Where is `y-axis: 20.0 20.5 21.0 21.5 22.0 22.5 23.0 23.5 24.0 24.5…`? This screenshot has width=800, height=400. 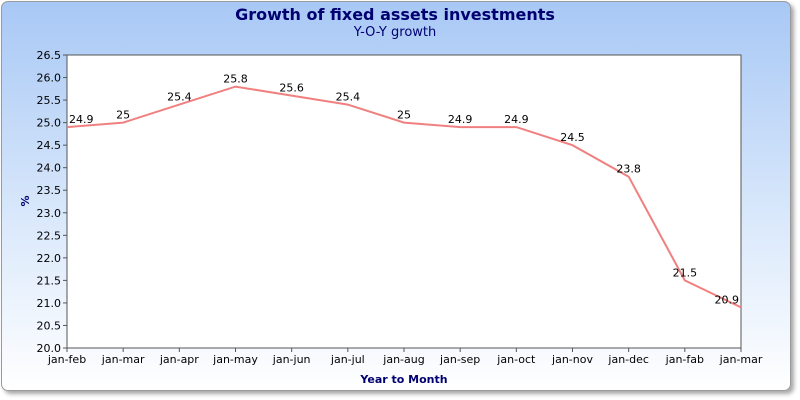 y-axis: 20.0 20.5 21.0 21.5 22.0 22.5 23.0 23.5 24.0 24.5… is located at coordinates (52, 202).